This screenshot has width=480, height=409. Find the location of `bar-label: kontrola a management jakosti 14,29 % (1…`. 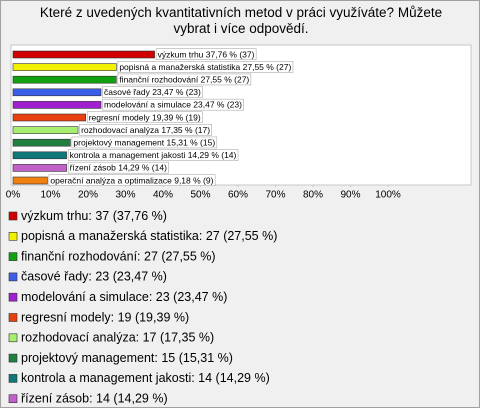

bar-label: kontrola a management jakosti 14,29 % (1… is located at coordinates (153, 155).